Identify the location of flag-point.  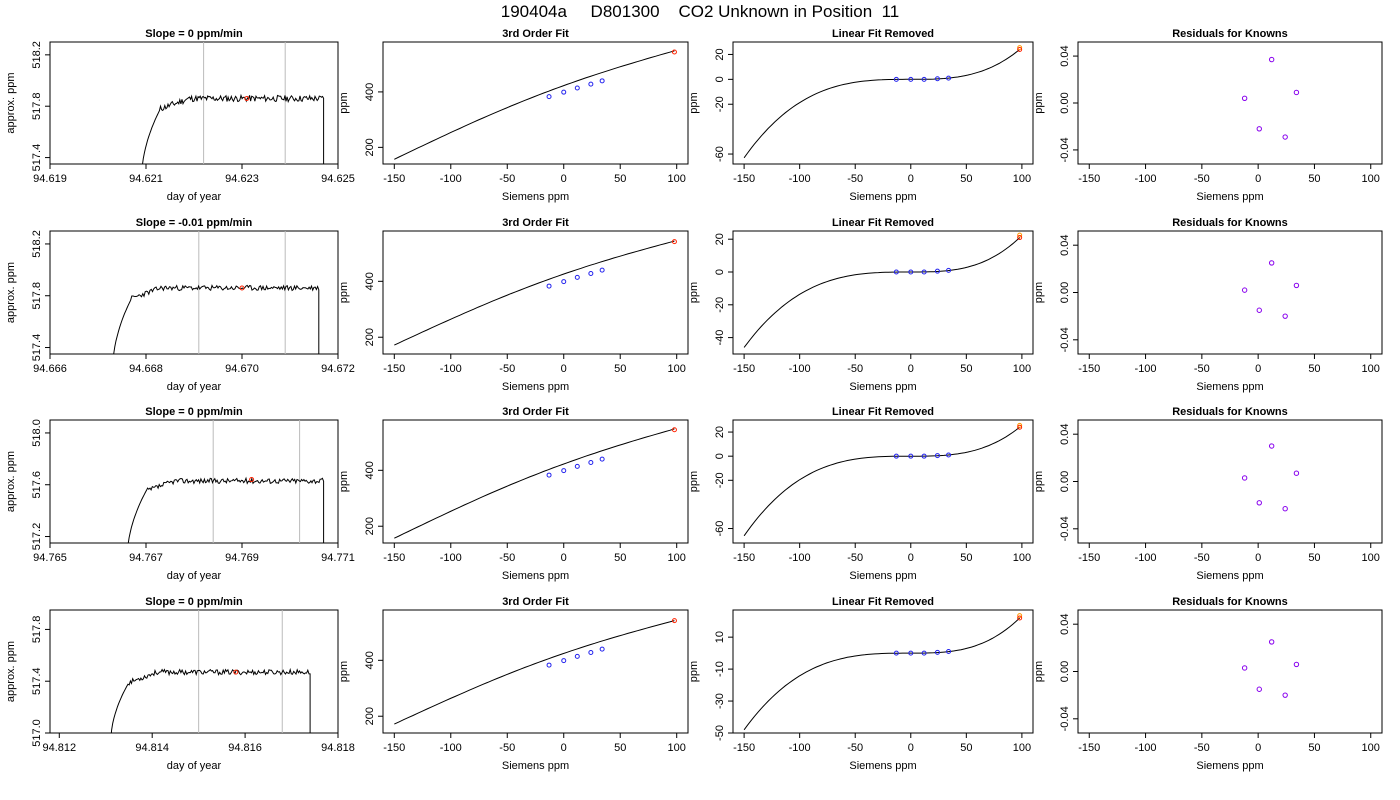
(1020, 235).